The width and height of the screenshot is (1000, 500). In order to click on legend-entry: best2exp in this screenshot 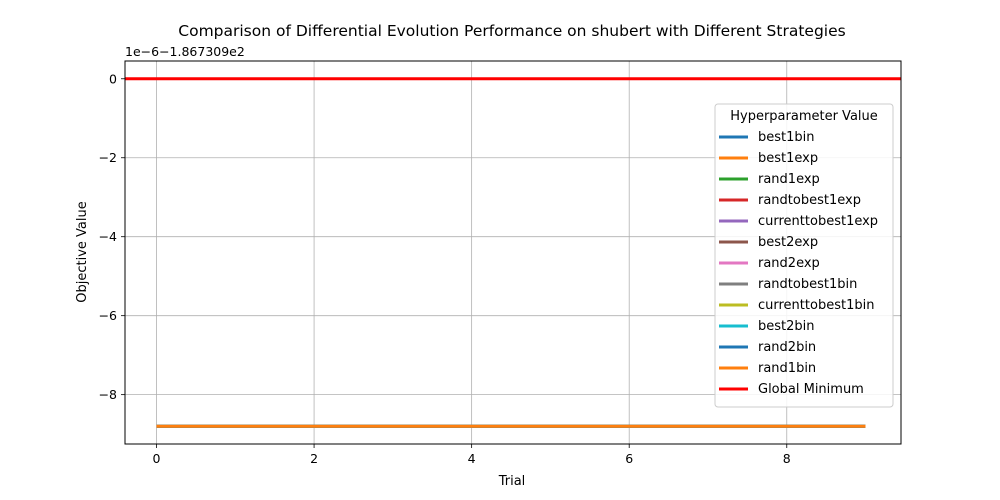, I will do `click(788, 242)`.